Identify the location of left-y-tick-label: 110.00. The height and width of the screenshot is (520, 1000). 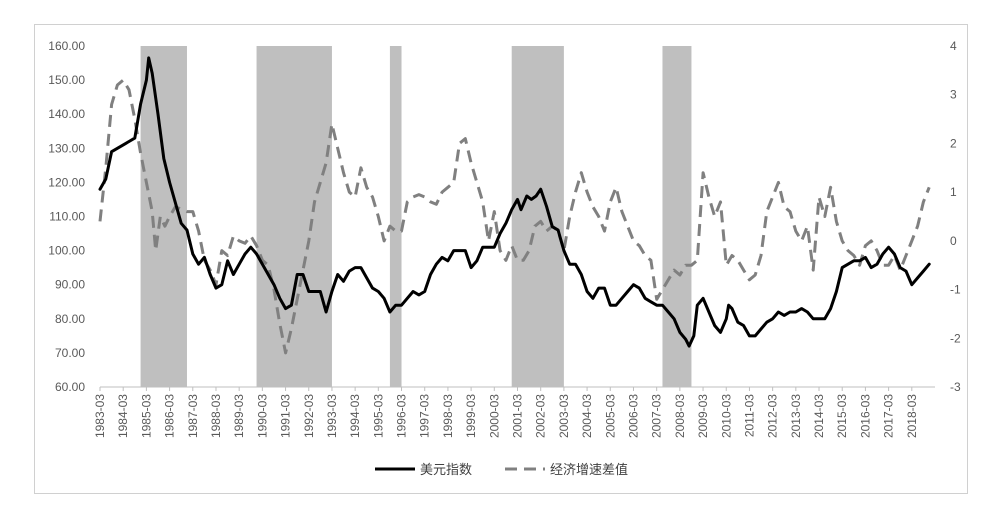
(67, 217).